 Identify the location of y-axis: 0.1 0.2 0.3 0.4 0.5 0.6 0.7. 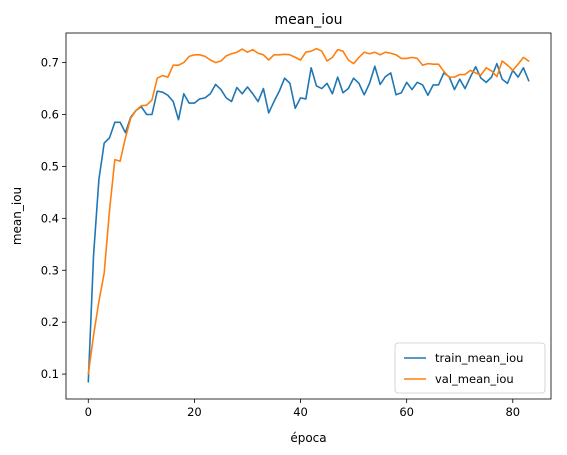
(53, 218).